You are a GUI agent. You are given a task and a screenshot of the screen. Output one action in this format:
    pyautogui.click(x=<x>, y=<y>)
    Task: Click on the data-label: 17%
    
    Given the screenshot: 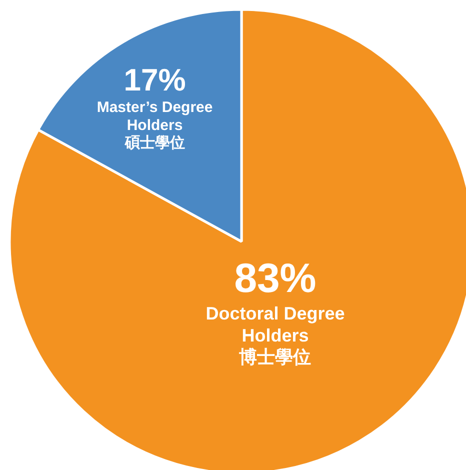 What is the action you would take?
    pyautogui.click(x=155, y=80)
    